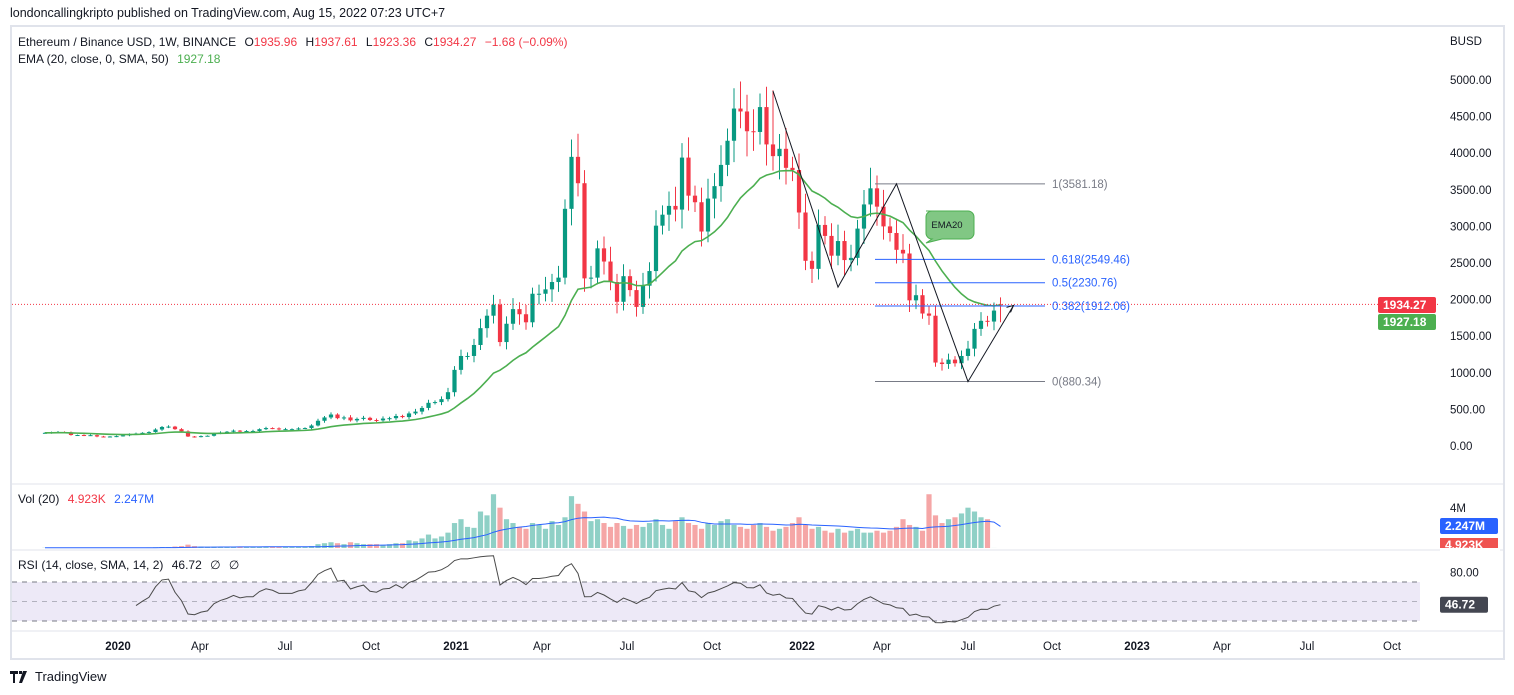  I want to click on volume-label: Vol (20), so click(39, 499).